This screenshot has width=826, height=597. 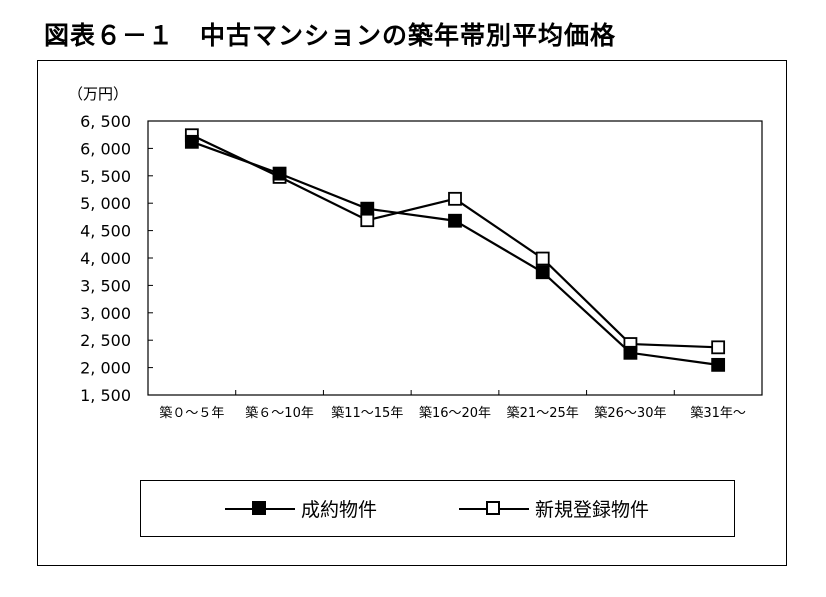 I want to click on filled-square-marker-icon, so click(x=260, y=509).